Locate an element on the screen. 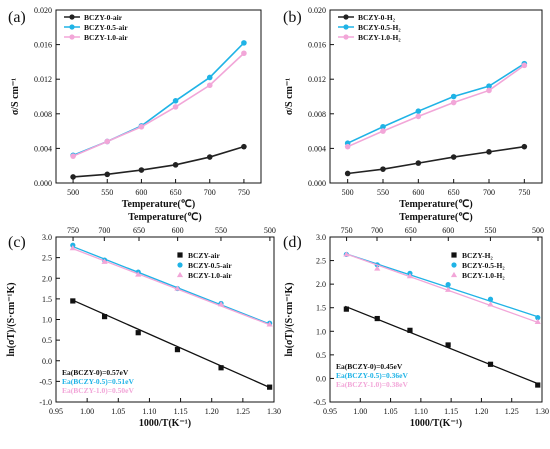 The image size is (550, 449). activation-energy-annotation: Ea(BCZY-0.5)=0.36eV is located at coordinates (372, 375).